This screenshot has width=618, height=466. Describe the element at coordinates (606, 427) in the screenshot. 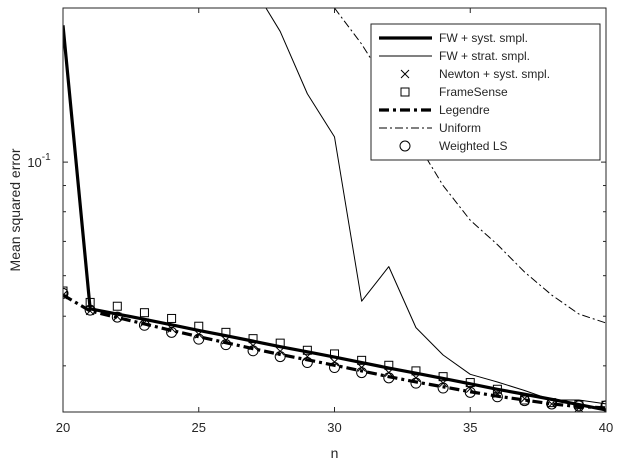

I see `x-tick-label: 40` at that location.